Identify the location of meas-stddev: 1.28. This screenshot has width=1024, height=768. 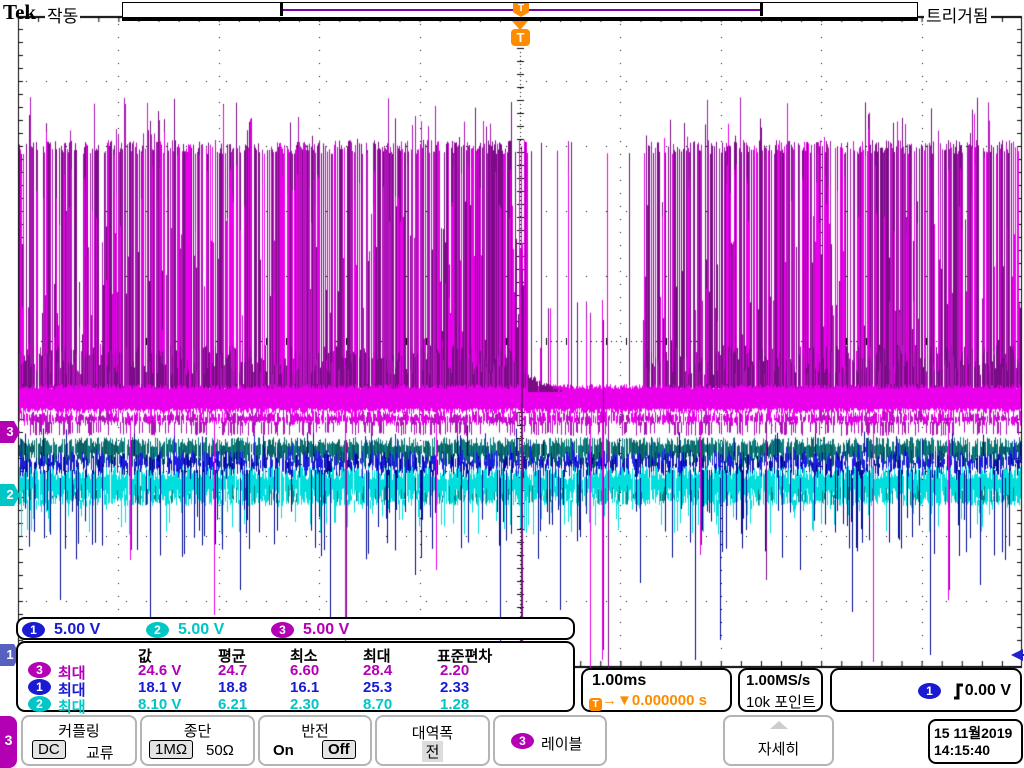
(455, 704).